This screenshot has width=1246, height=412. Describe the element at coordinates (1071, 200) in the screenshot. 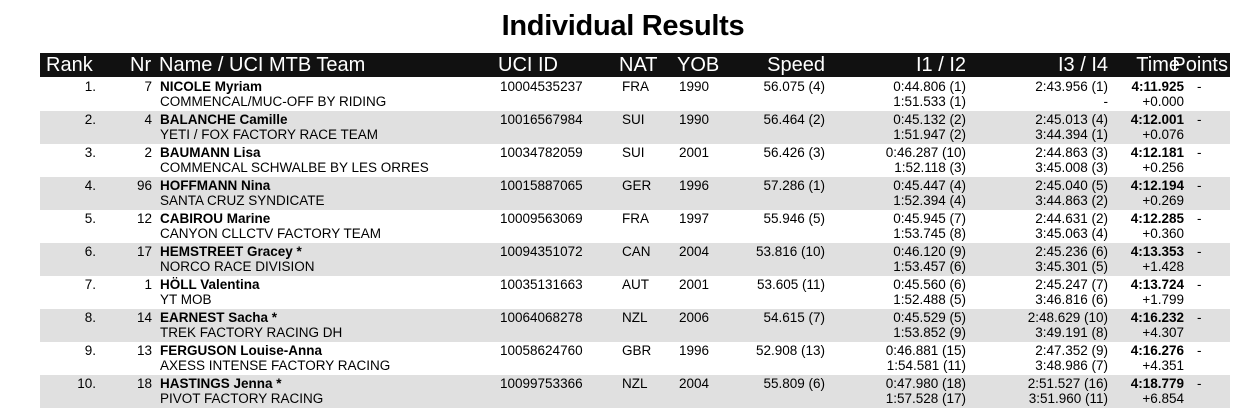

I see `split-i4: 3:44.863 (2)` at that location.